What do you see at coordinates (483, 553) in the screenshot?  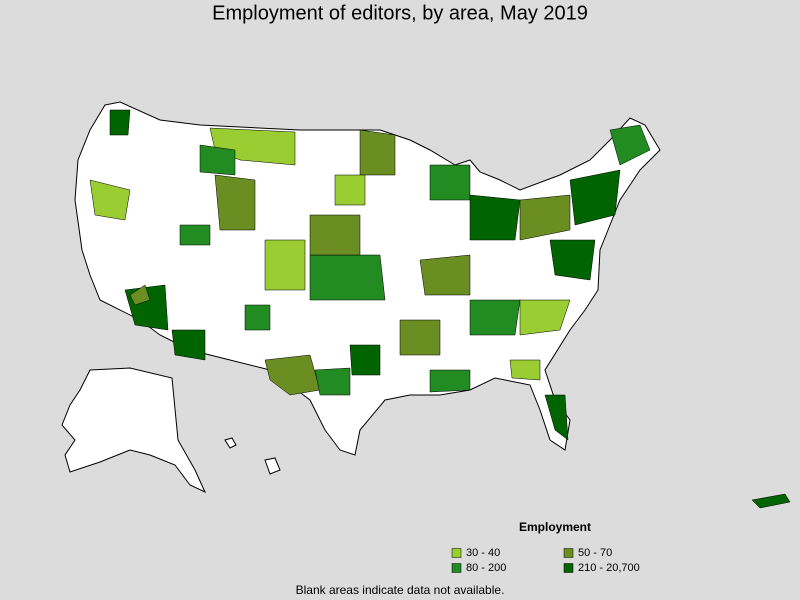 I see `legend-label: 30 - 40` at bounding box center [483, 553].